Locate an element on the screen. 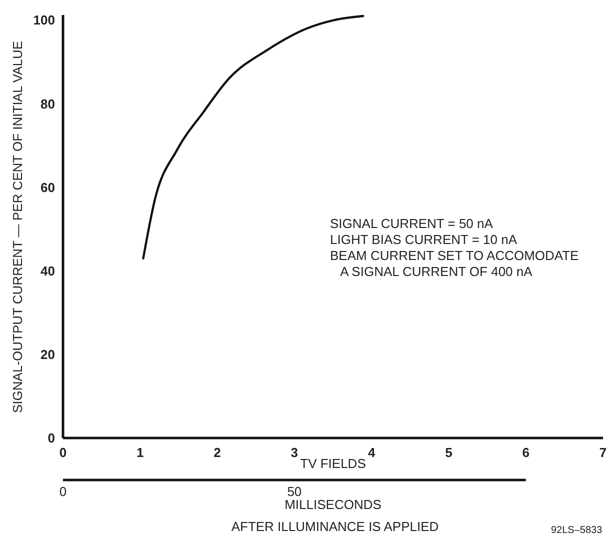 Image resolution: width=614 pixels, height=537 pixels. x-tick-label: 3 is located at coordinates (294, 452).